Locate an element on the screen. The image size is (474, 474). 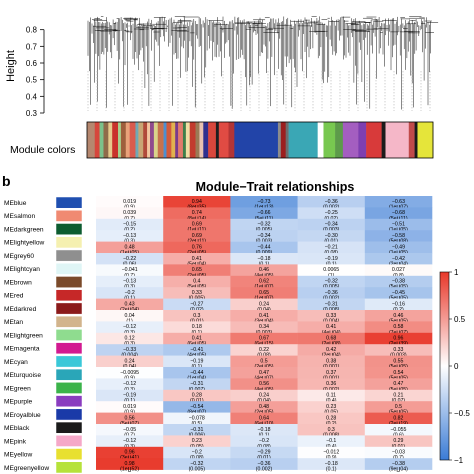
heatmap-cell-value: 0.69 is located at coordinates (197, 225).